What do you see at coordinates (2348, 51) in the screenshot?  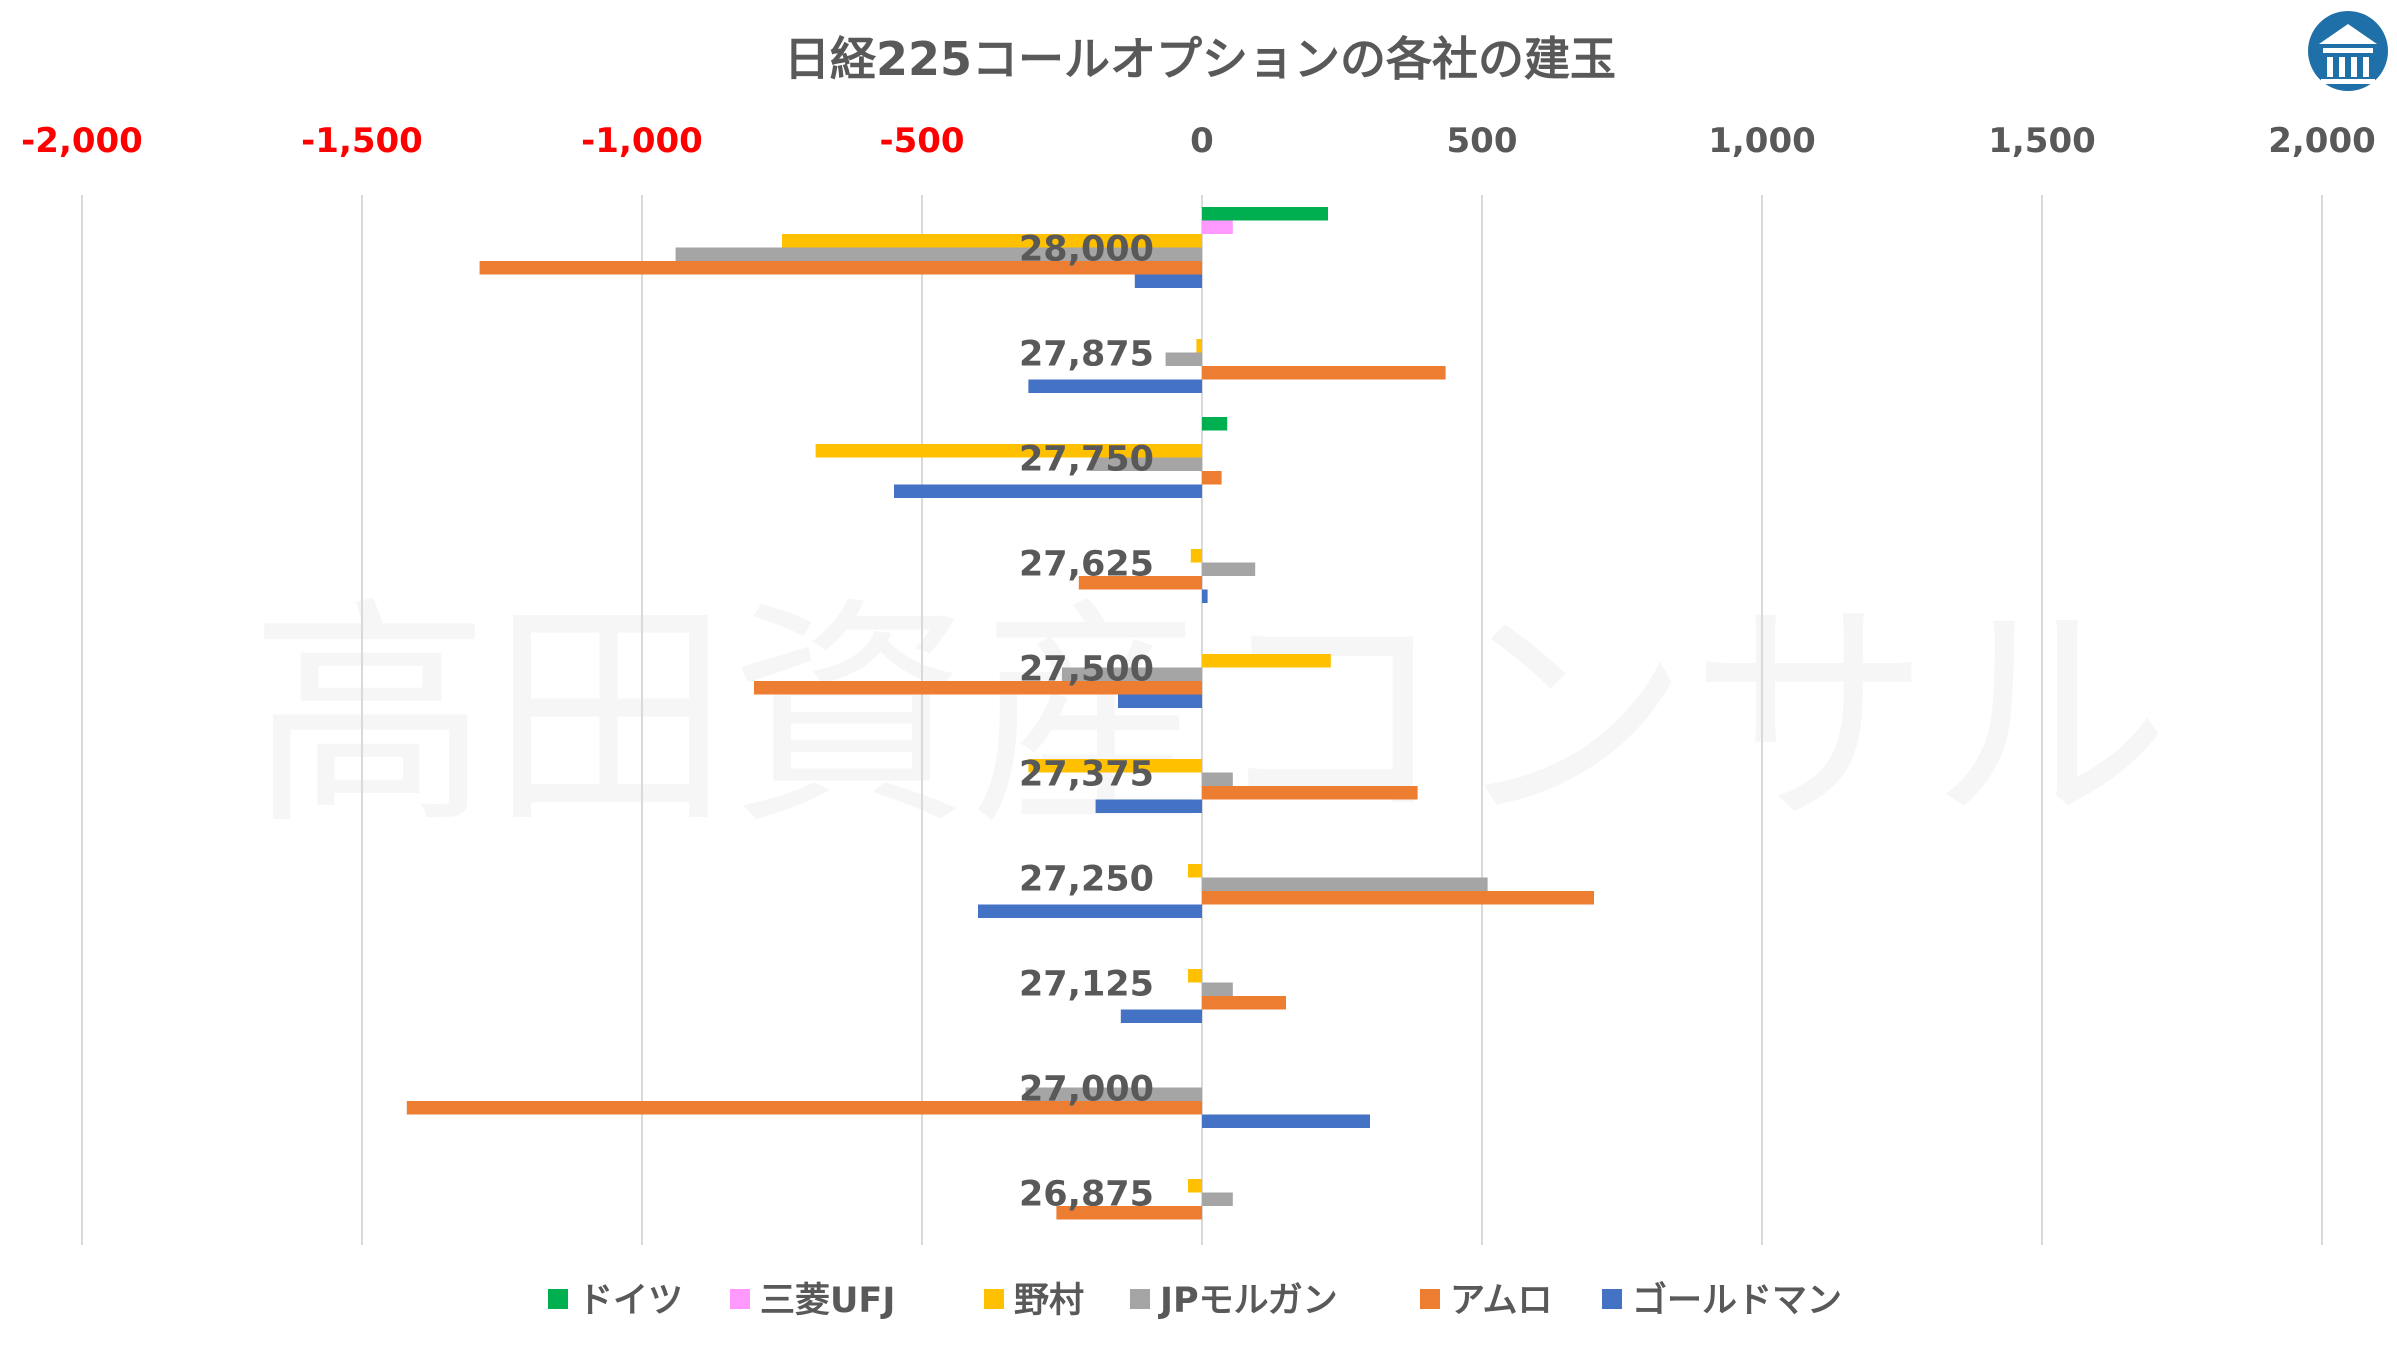 I see `building-logo-icon` at bounding box center [2348, 51].